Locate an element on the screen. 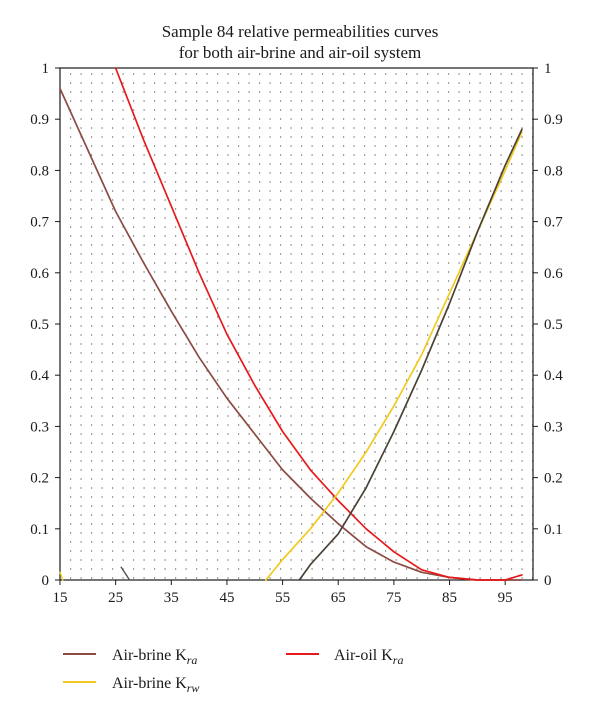 The height and width of the screenshot is (717, 600). y-tick-label-right-0: 0 is located at coordinates (548, 581).